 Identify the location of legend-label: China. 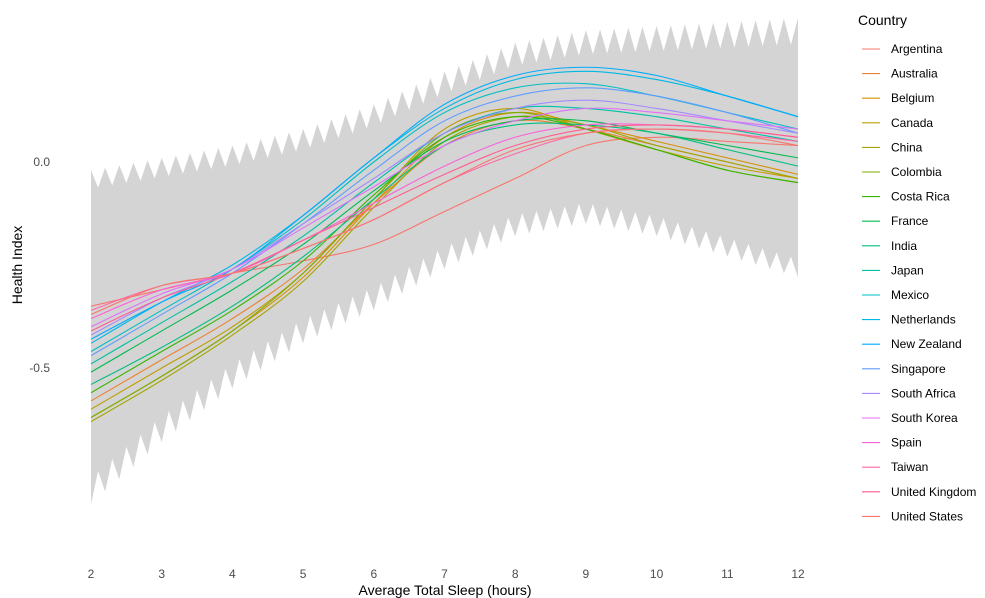
(907, 147).